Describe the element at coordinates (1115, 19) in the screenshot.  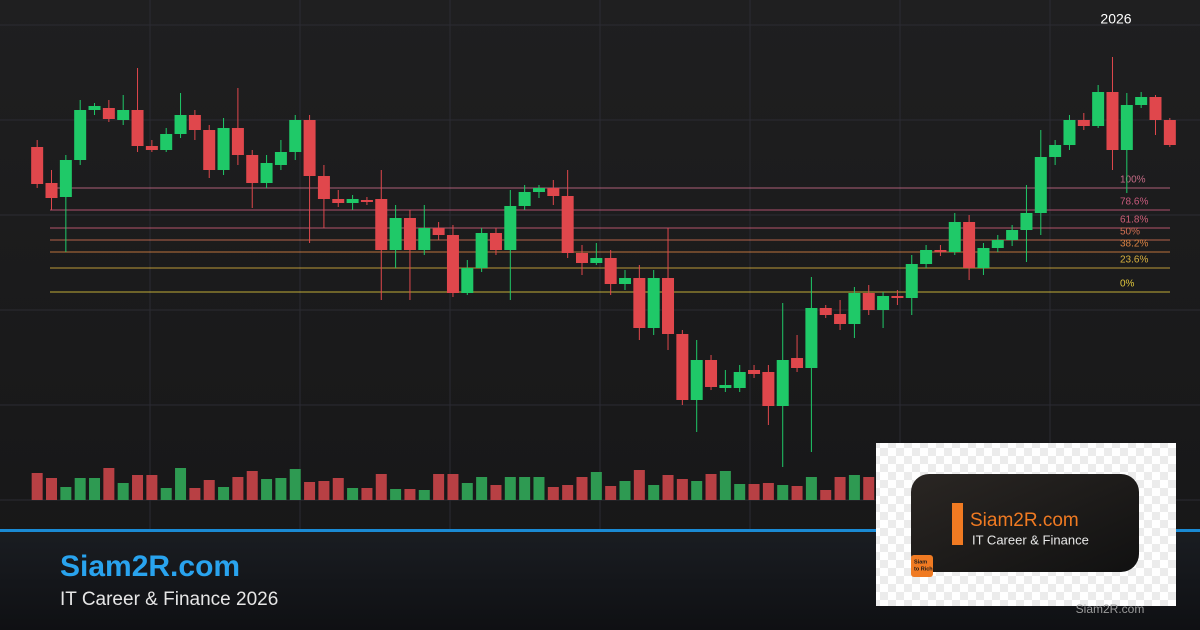
I see `year-label: 2026` at that location.